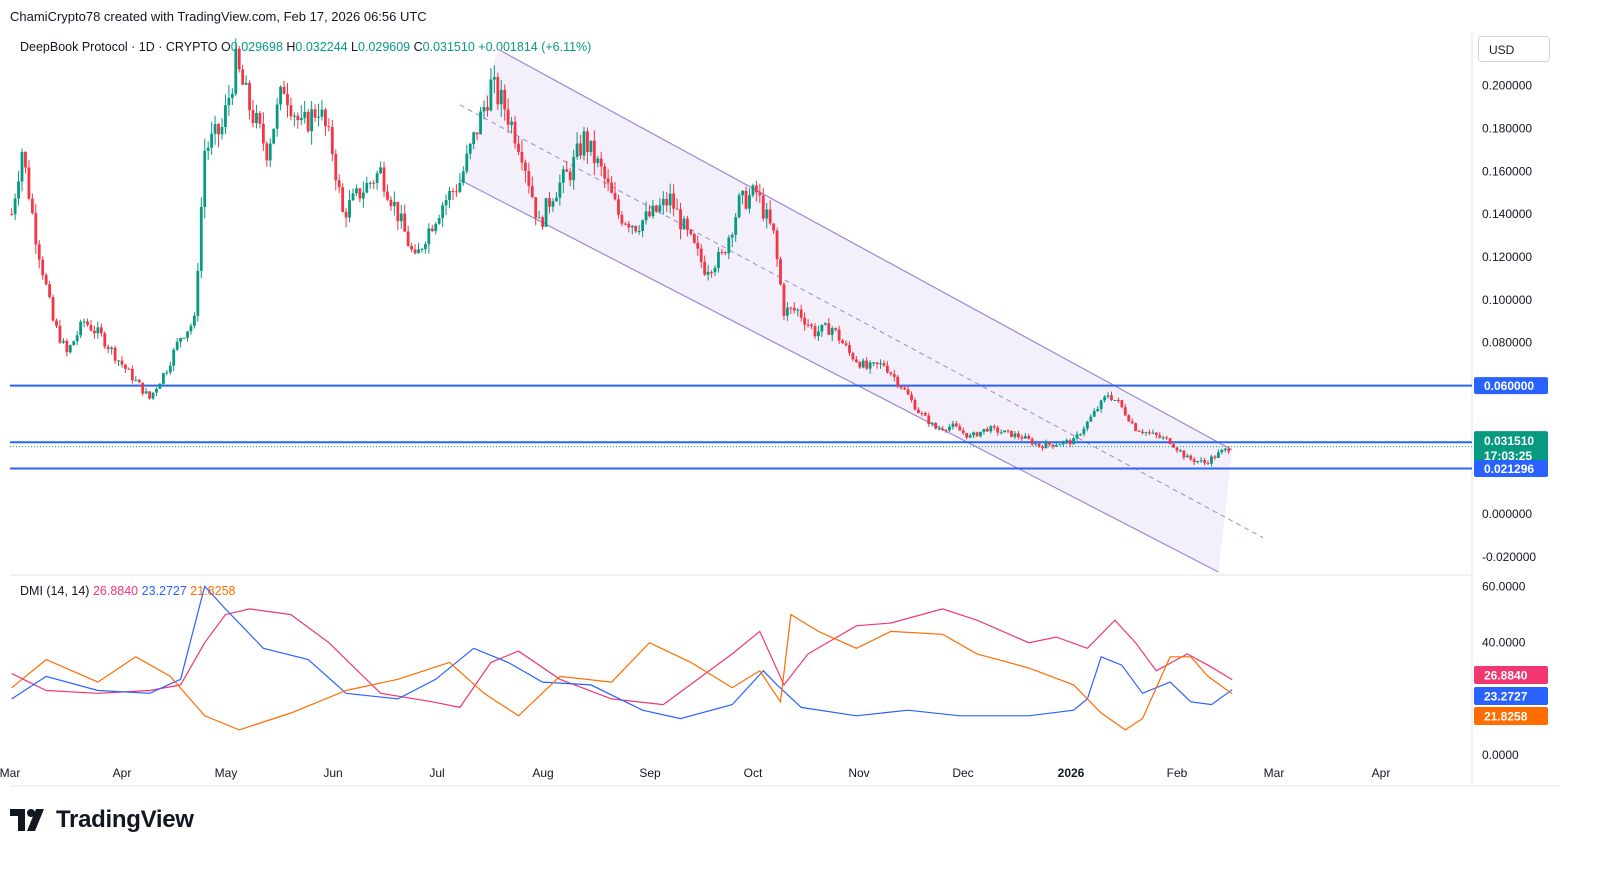 Image resolution: width=1600 pixels, height=871 pixels. I want to click on dmi-name: DMI (14, 14), so click(55, 591).